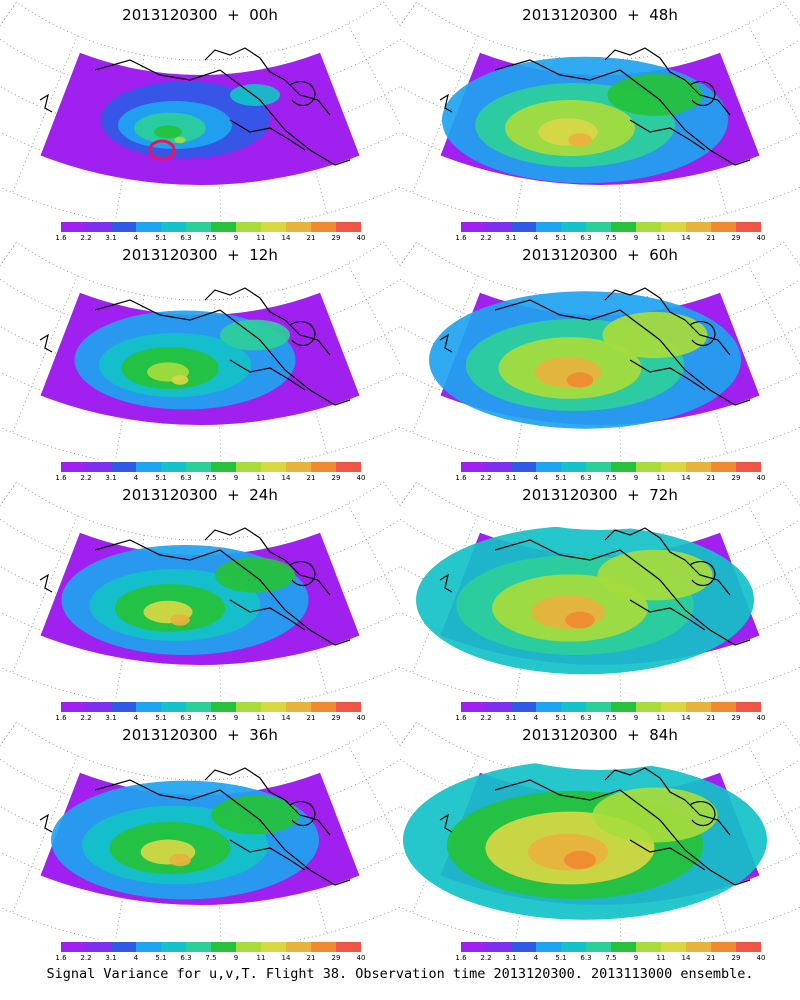  I want to click on colorbar-tick-label: 1.6, so click(461, 238).